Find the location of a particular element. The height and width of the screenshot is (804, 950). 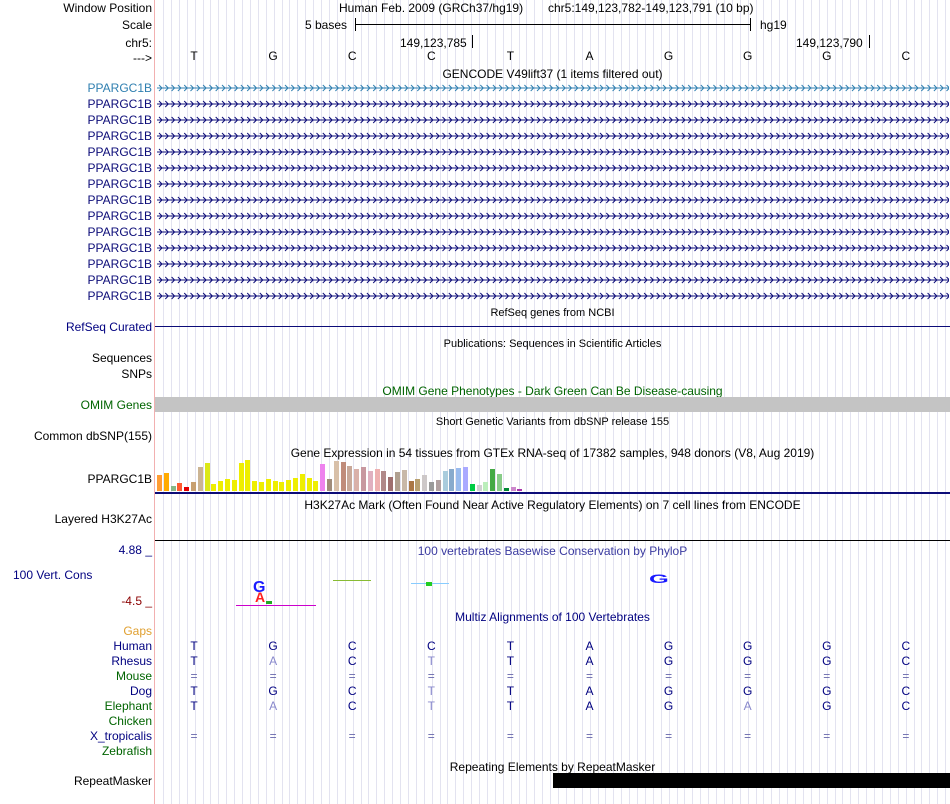

omim-feature-bar is located at coordinates (552, 404).